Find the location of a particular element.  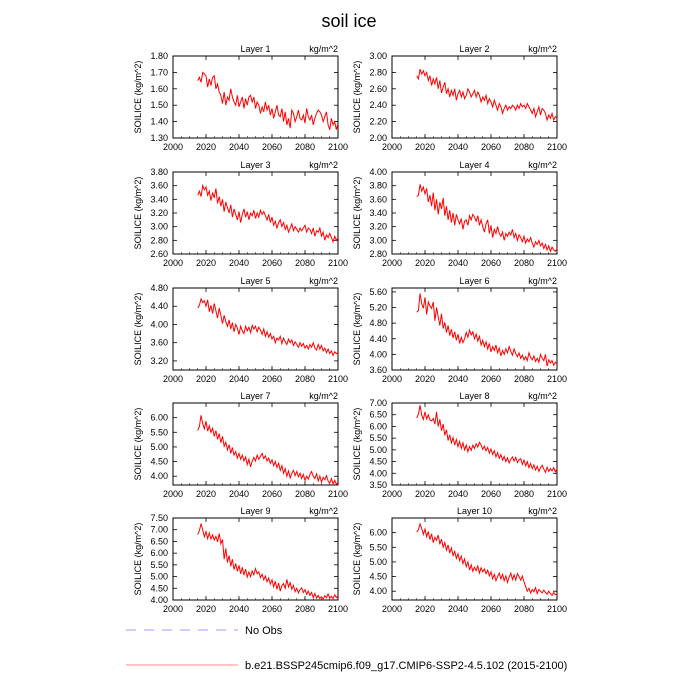

panel-title: Layer 1 is located at coordinates (255, 49).